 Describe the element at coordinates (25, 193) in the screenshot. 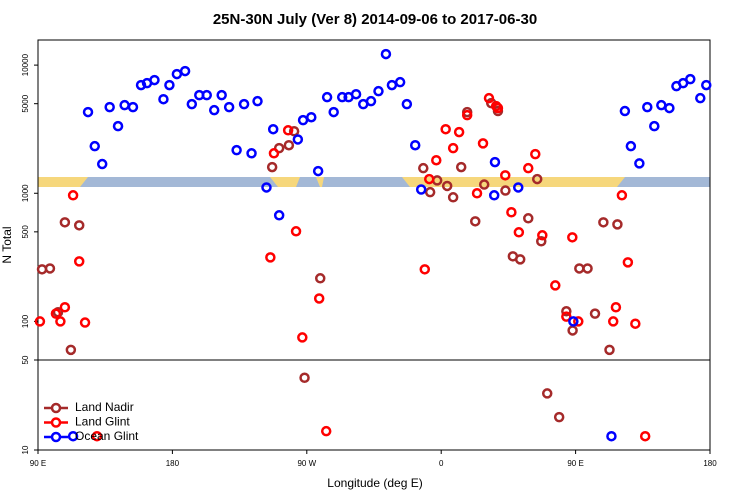

I see `y-tick-label: 1000` at that location.